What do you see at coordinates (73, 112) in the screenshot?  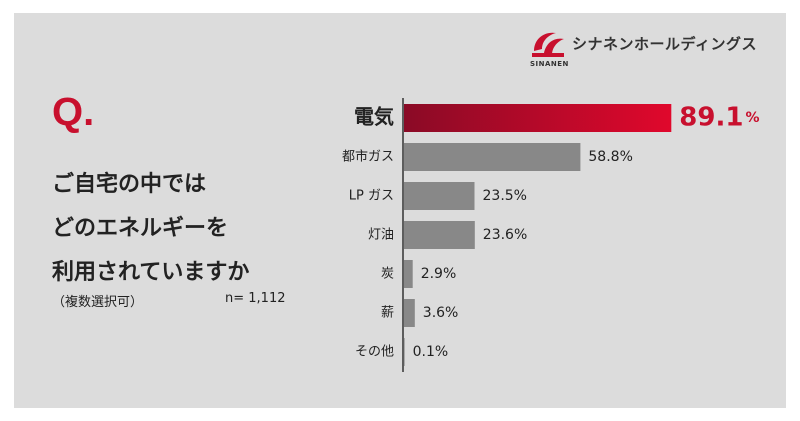 I see `question-marker: Q.` at bounding box center [73, 112].